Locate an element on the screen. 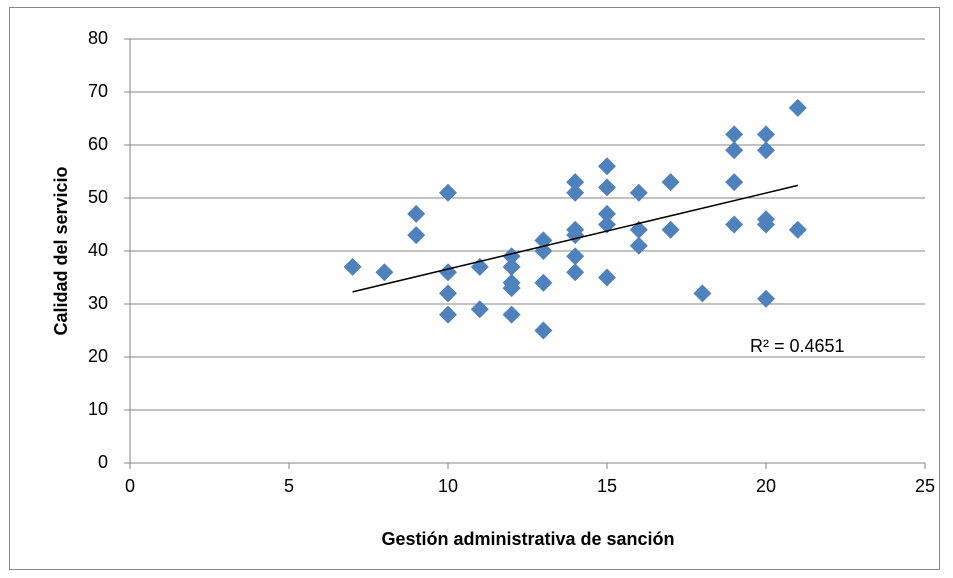  x-tick-label: 0 is located at coordinates (130, 486).